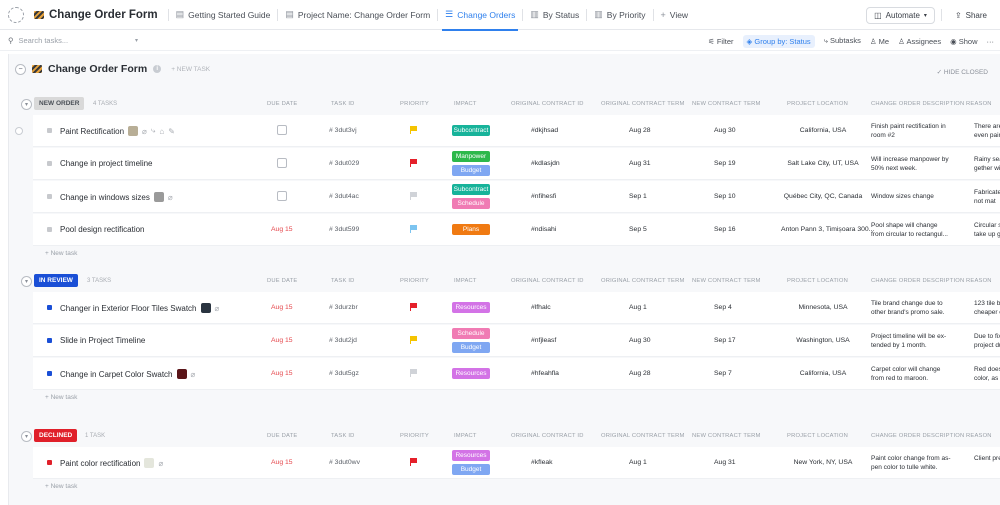 Image resolution: width=1000 pixels, height=505 pixels. What do you see at coordinates (638, 196) in the screenshot?
I see `original-contract-term: Sep 1` at bounding box center [638, 196].